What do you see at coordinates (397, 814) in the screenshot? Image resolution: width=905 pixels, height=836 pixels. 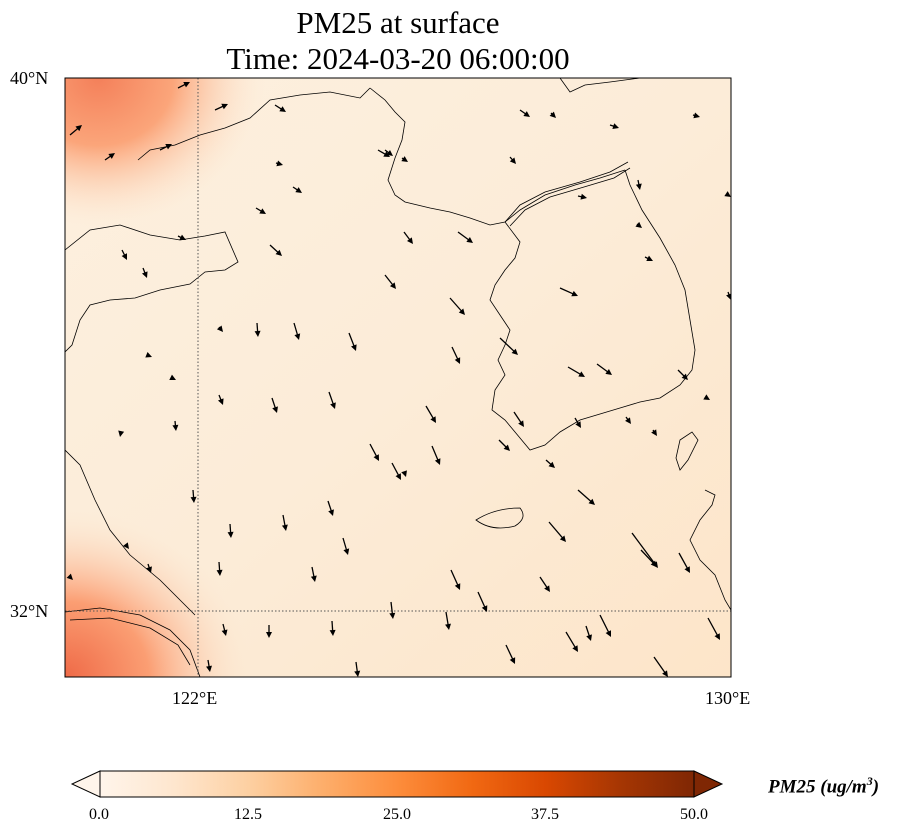 I see `colorbar-tick: 25.0` at bounding box center [397, 814].